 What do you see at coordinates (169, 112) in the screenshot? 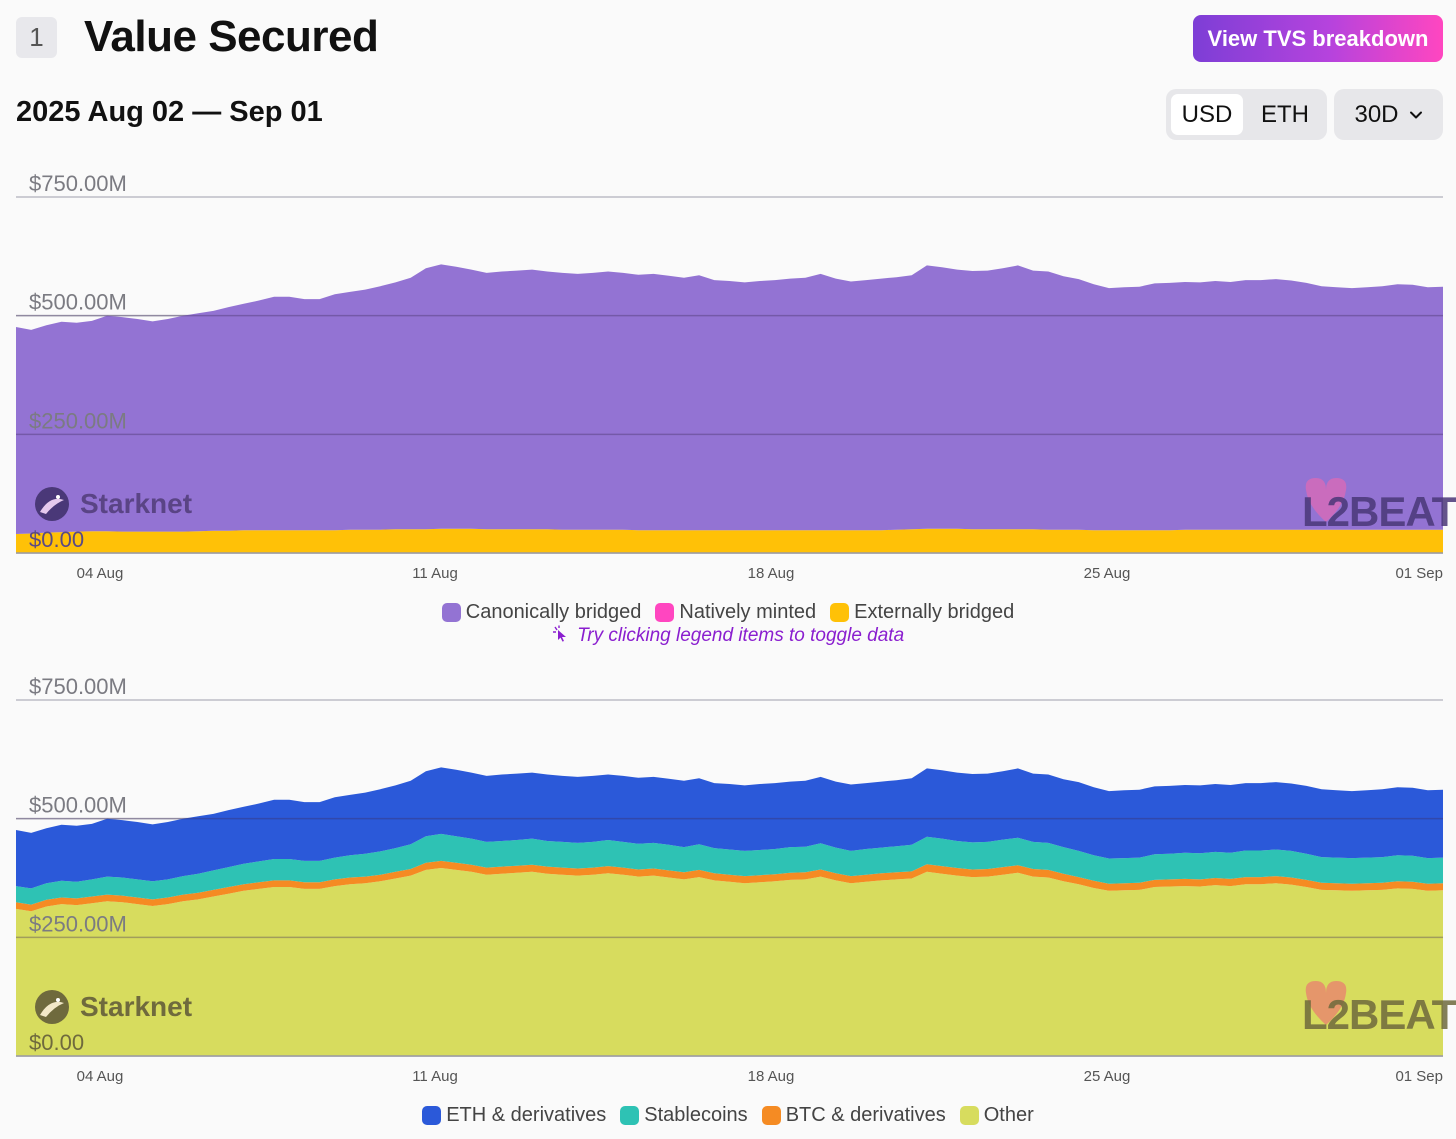
I see `date-range: 2025 Aug 02 — Sep 01` at bounding box center [169, 112].